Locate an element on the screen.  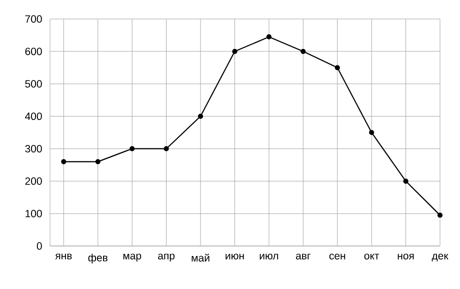
x-tick-label: ноя is located at coordinates (406, 257).